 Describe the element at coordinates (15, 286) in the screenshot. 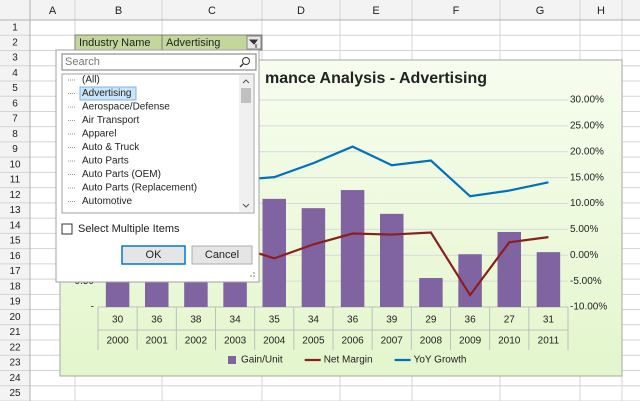

I see `row-header: 18` at that location.